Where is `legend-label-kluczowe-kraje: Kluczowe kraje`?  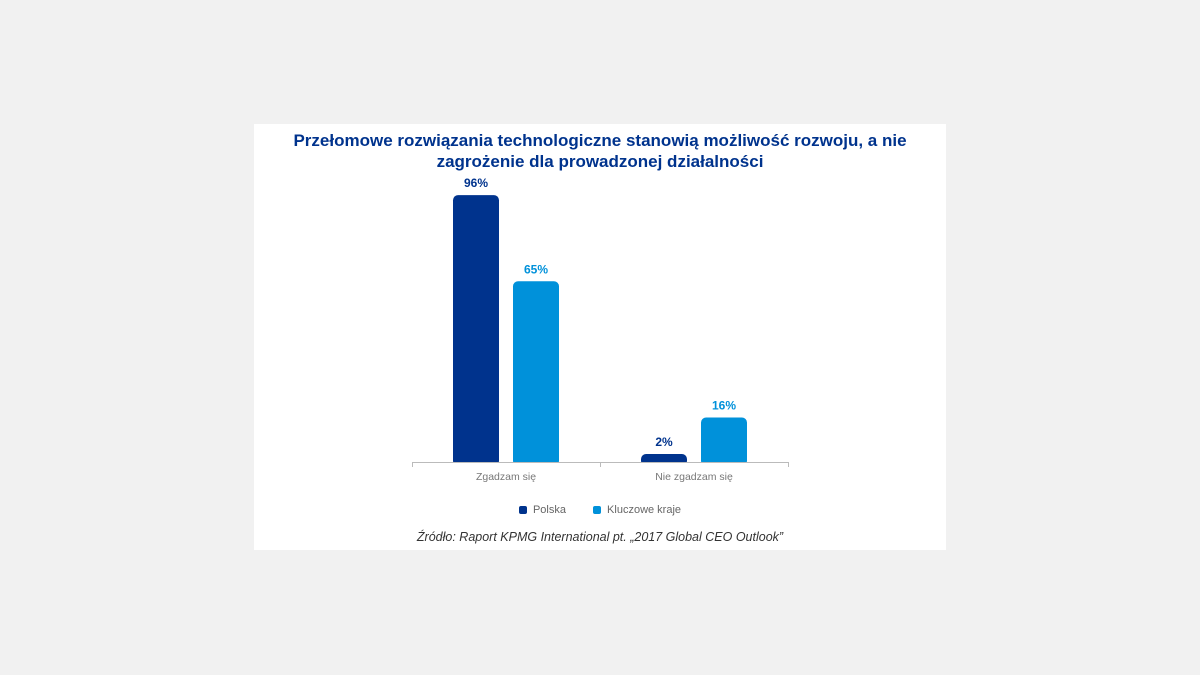 legend-label-kluczowe-kraje: Kluczowe kraje is located at coordinates (644, 510).